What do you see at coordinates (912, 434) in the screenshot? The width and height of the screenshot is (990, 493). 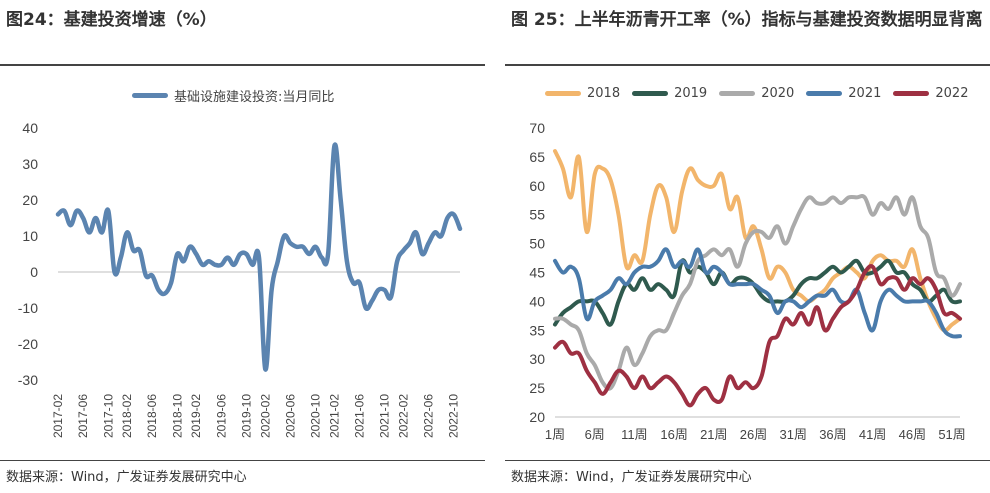 I see `right-x-tick-label: 46周` at bounding box center [912, 434].